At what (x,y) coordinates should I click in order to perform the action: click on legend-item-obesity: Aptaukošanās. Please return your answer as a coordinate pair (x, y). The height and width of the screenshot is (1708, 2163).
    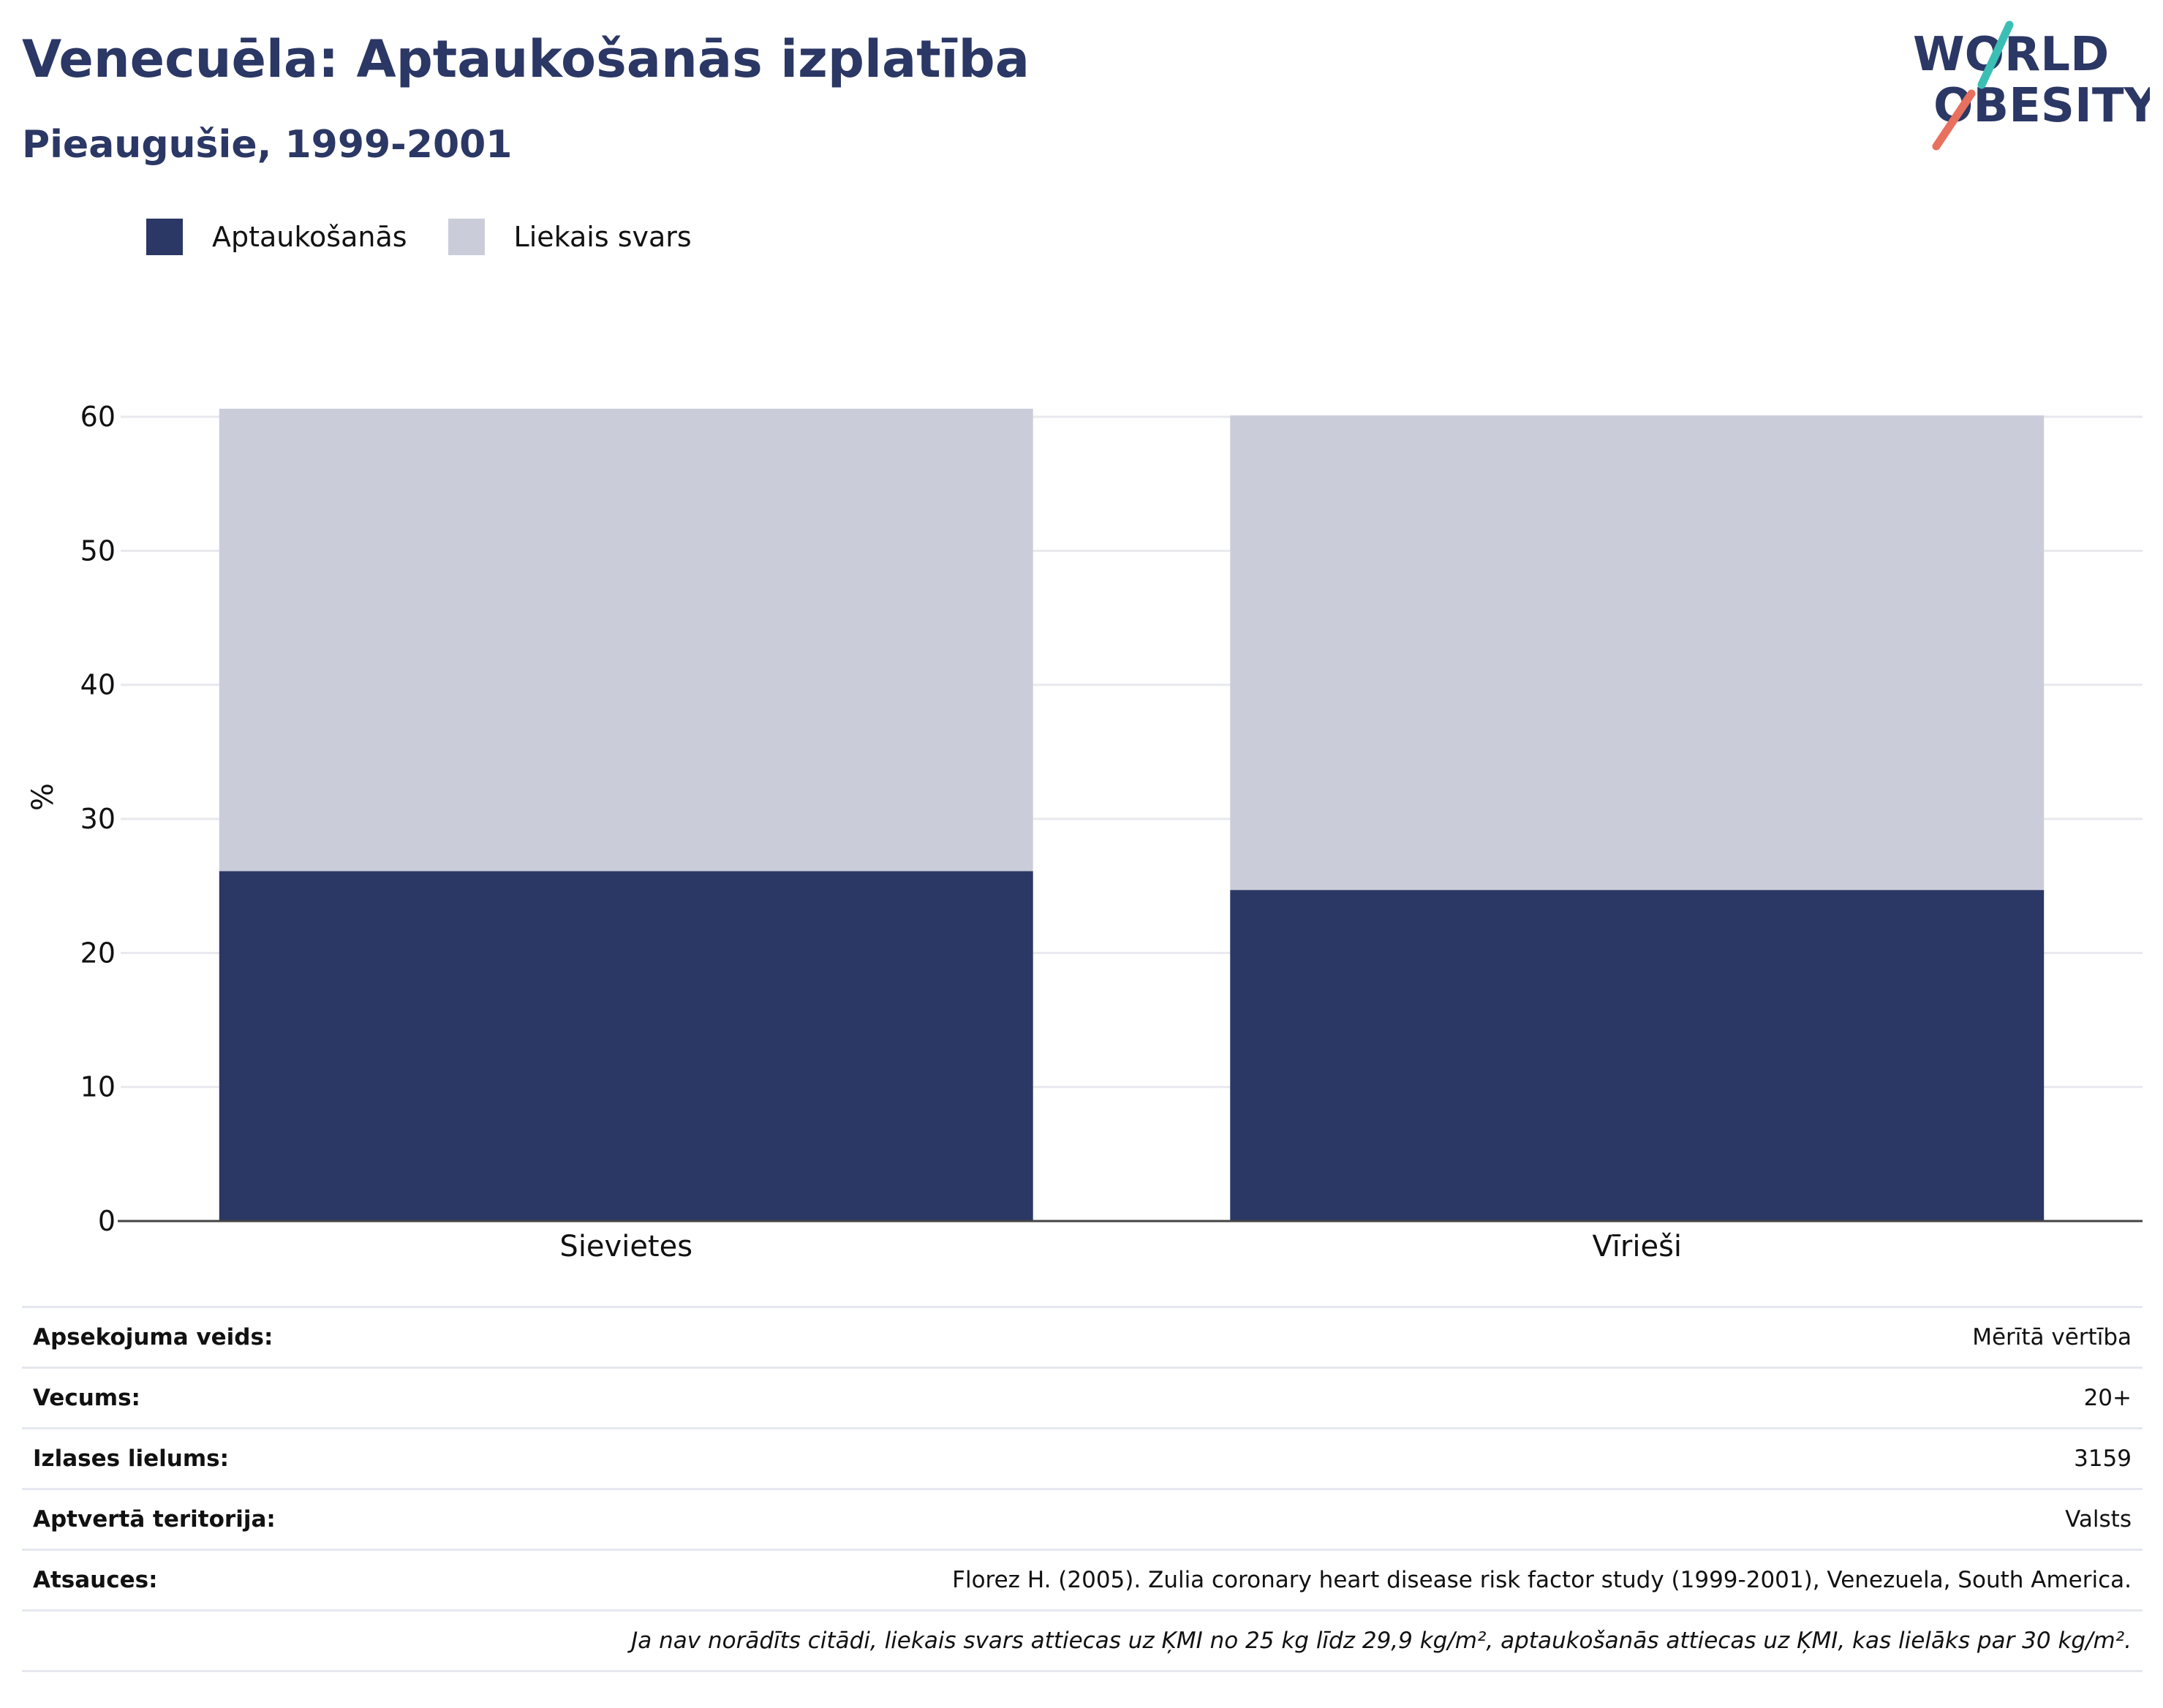
    Looking at the image, I should click on (276, 237).